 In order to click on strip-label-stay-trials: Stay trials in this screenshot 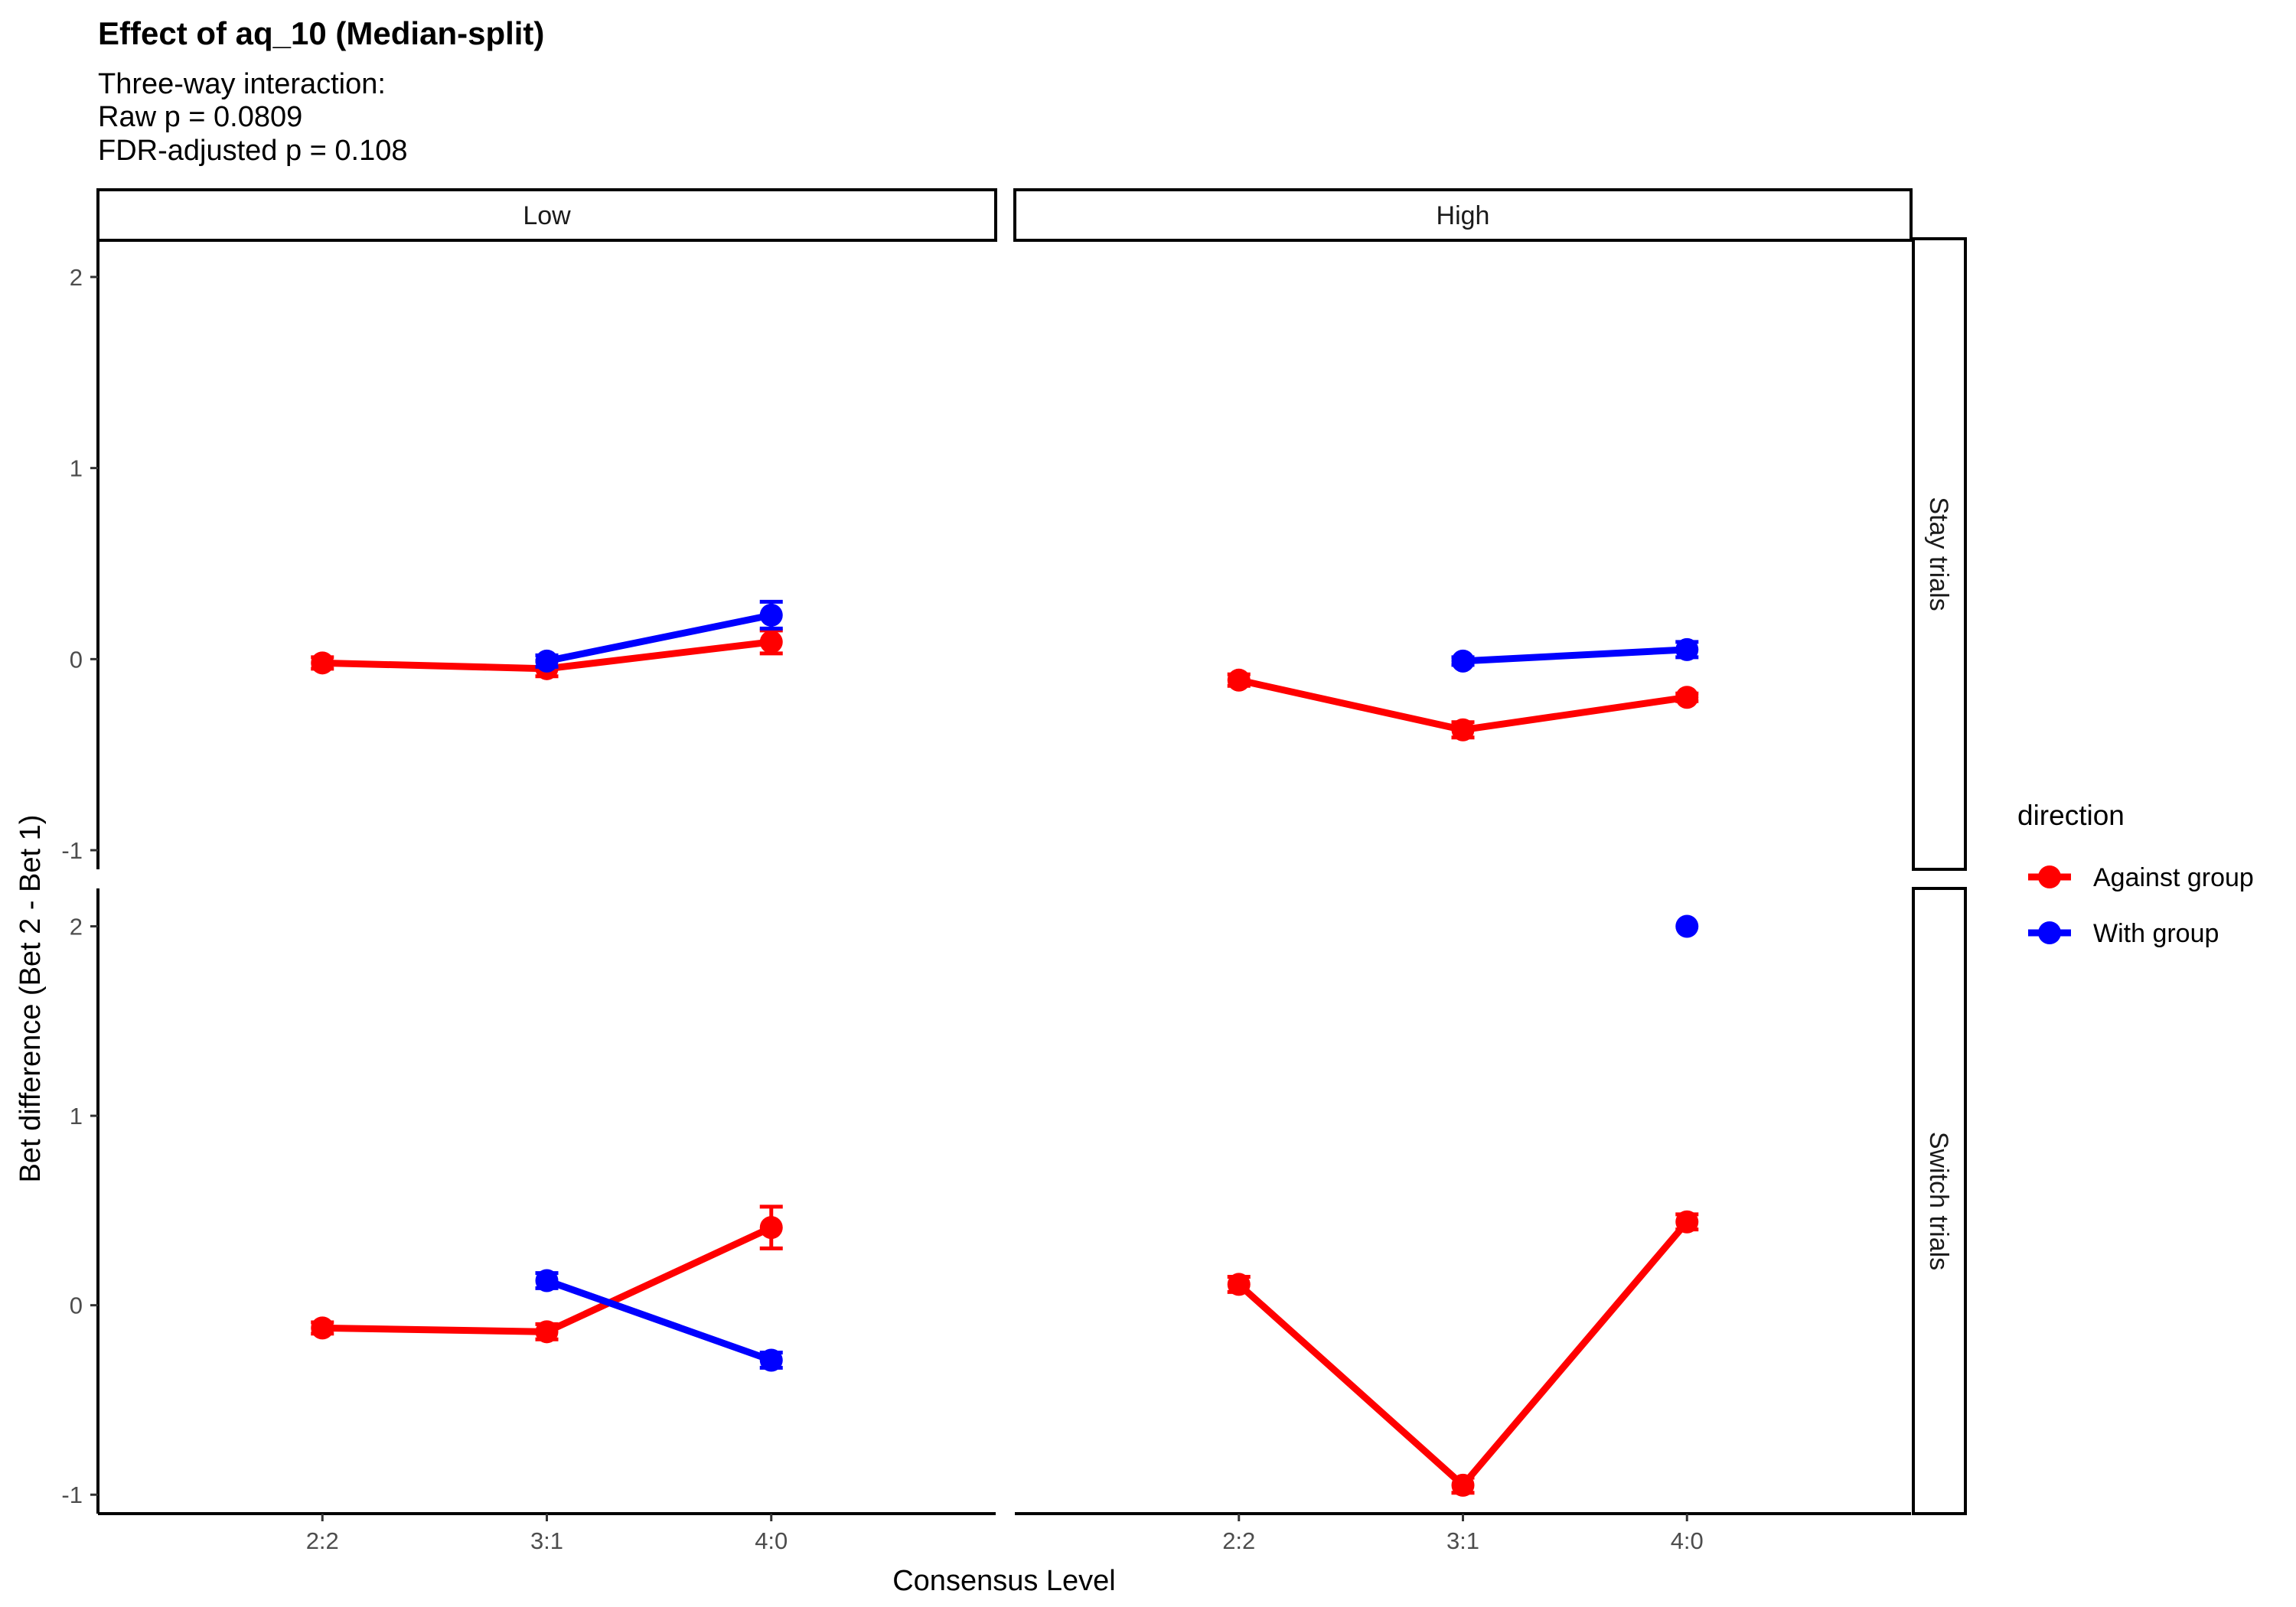, I will do `click(1938, 554)`.